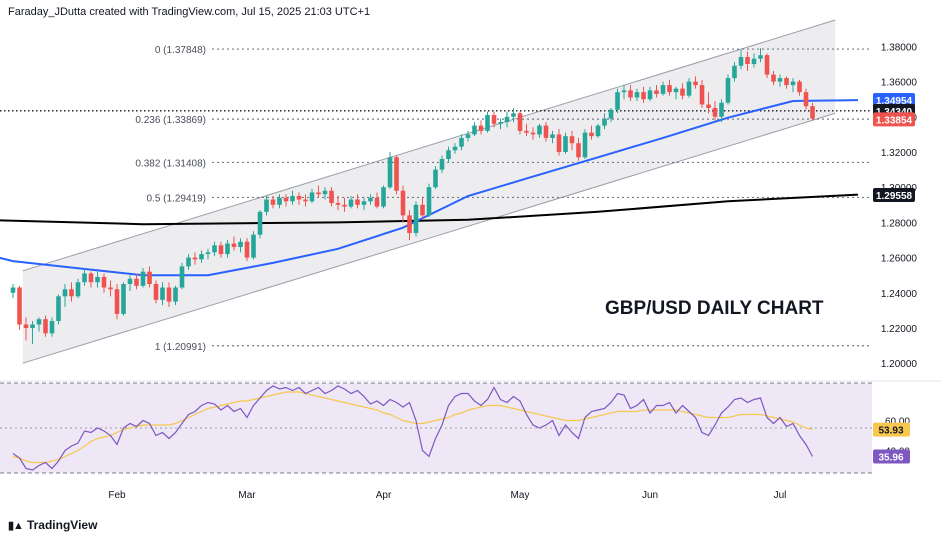  Describe the element at coordinates (899, 47) in the screenshot. I see `price-tick-label: 1.38000` at that location.